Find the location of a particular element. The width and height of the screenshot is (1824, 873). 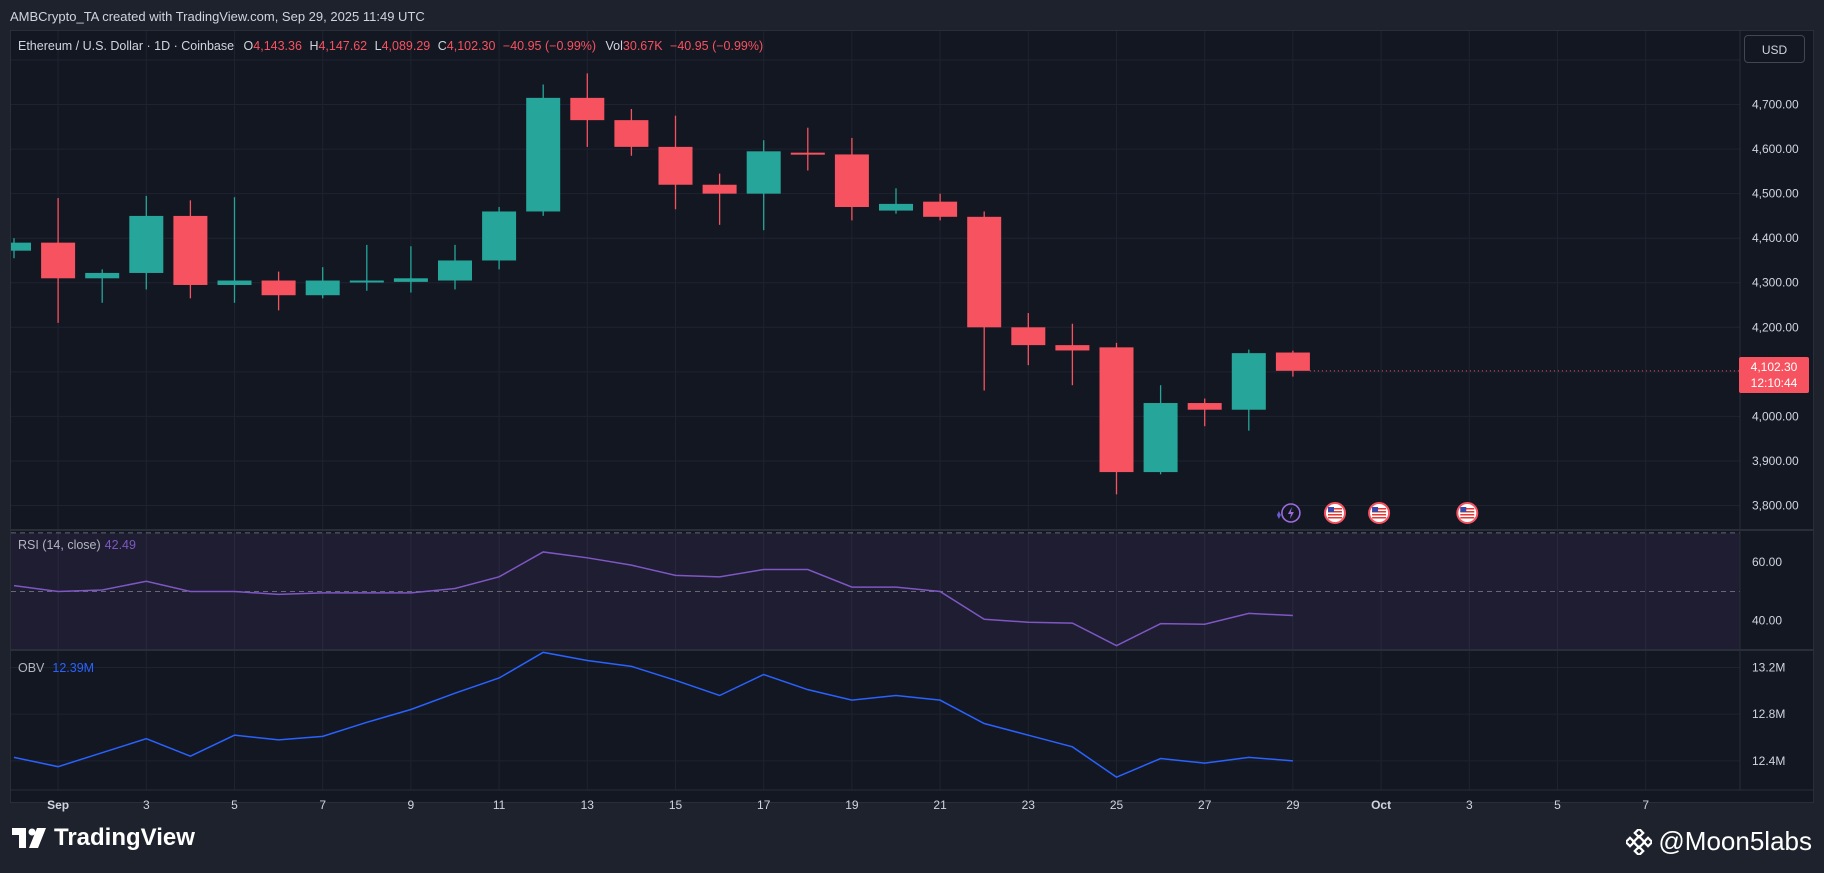

obv-line is located at coordinates (653, 715).